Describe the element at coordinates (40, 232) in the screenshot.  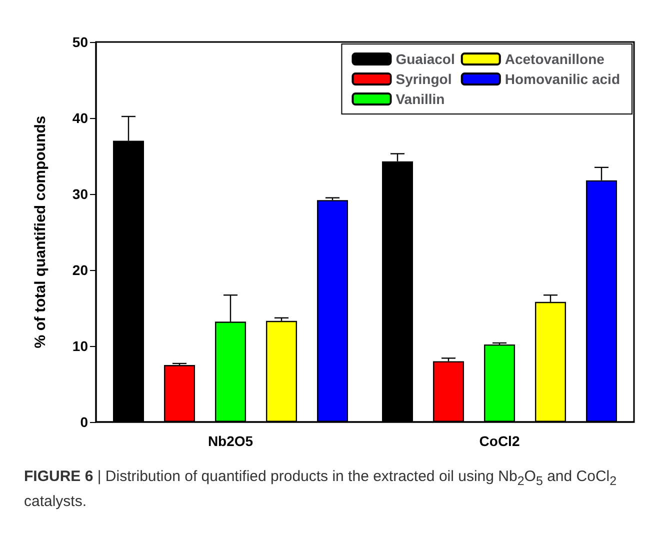
I see `y-axis-title: % of total quantified compounds` at that location.